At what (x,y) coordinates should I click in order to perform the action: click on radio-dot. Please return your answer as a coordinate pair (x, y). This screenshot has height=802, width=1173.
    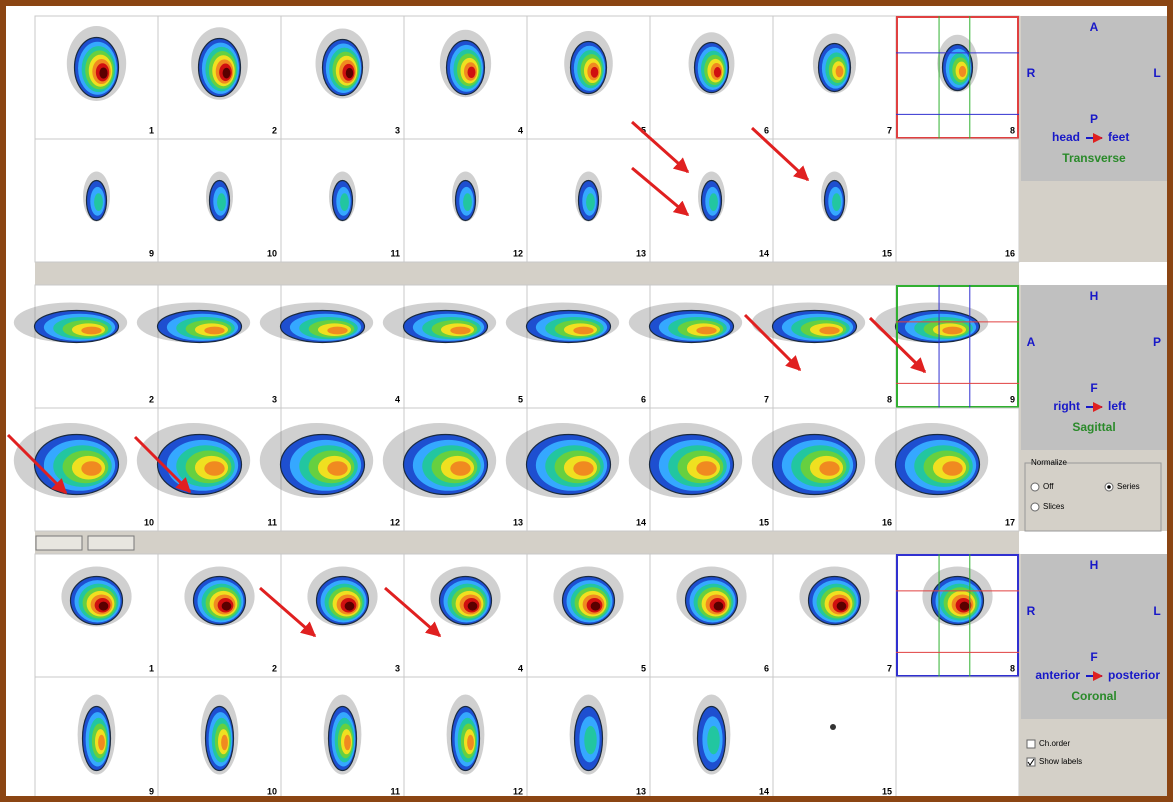
    Looking at the image, I should click on (1109, 487).